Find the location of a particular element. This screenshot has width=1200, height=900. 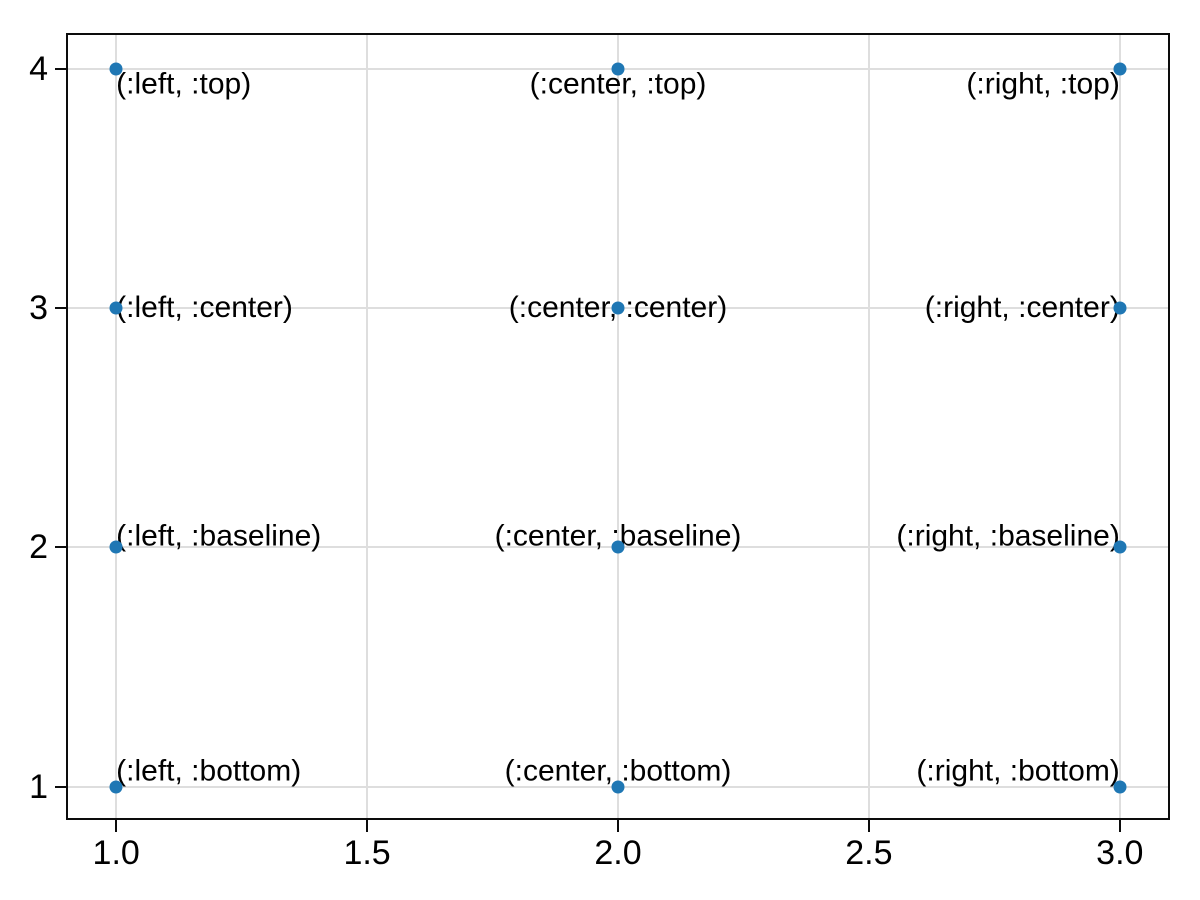

point-label: (:left, :baseline) is located at coordinates (219, 536).